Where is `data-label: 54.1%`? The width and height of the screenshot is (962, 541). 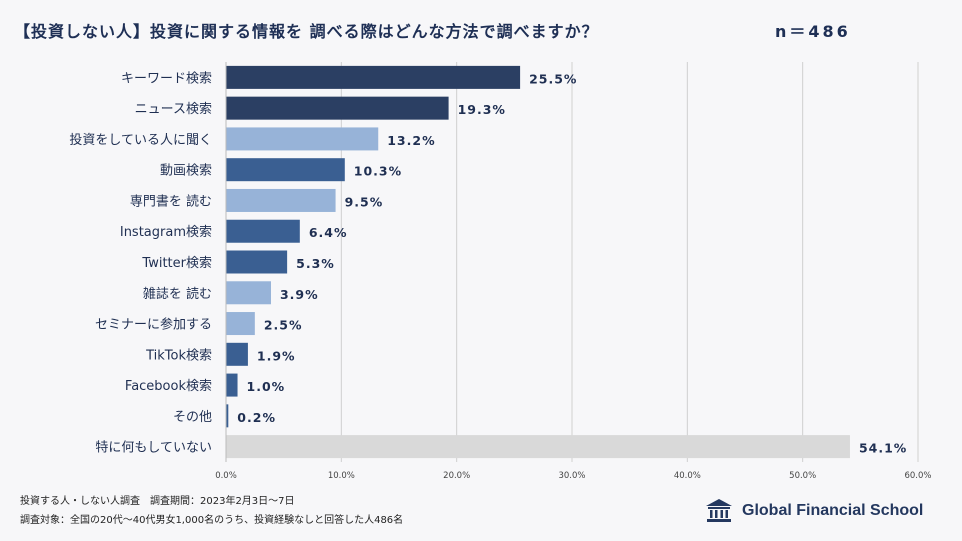 data-label: 54.1% is located at coordinates (883, 448).